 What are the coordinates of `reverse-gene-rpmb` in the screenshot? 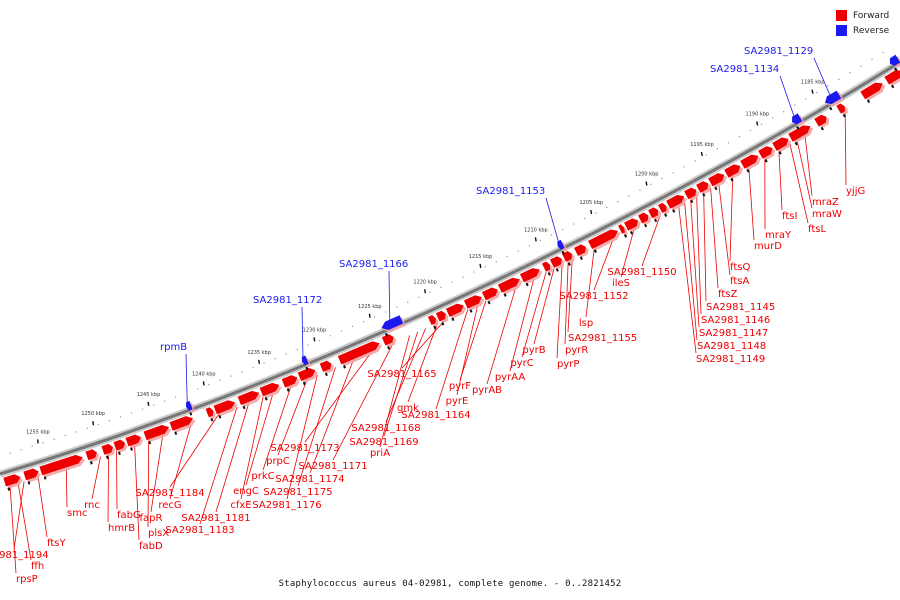 It's located at (190, 408).